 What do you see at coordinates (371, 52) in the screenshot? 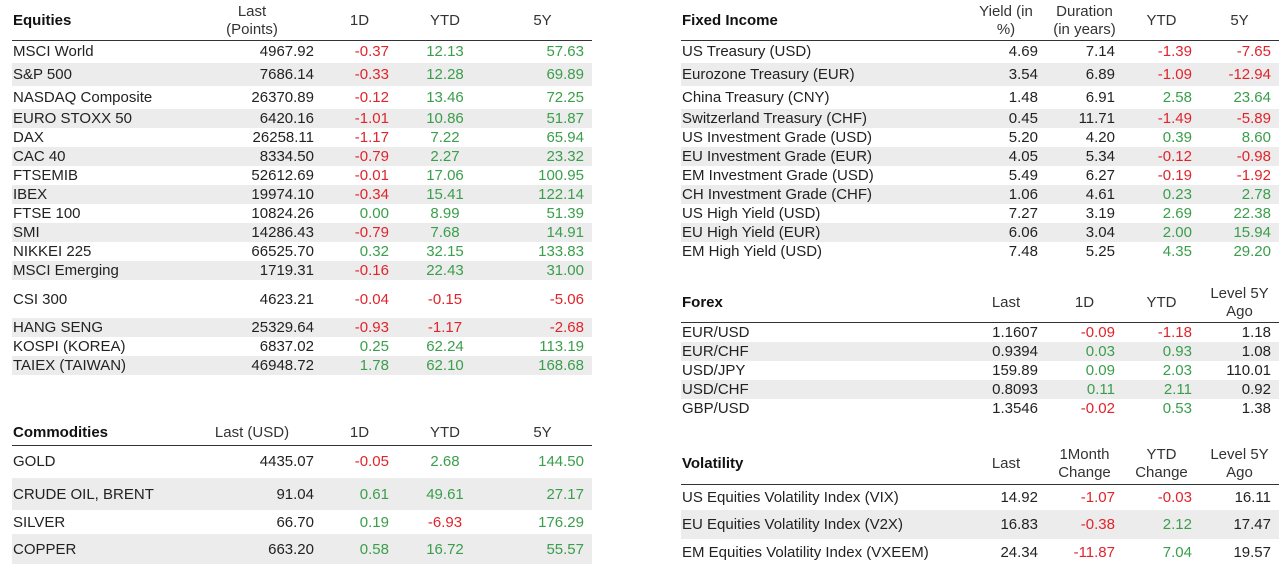
I see `change-1d: -0.37` at bounding box center [371, 52].